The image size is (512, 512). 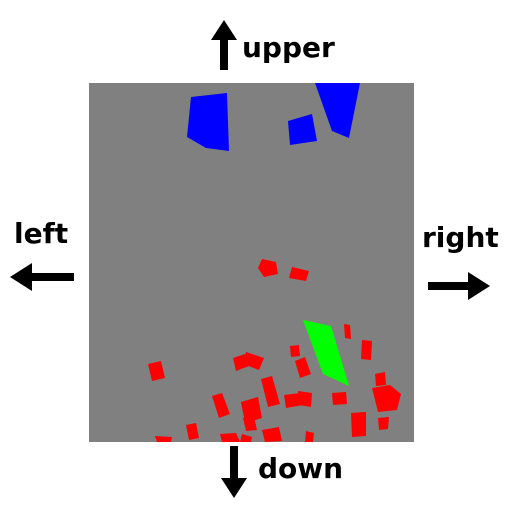 I want to click on arrow-down-icon, so click(x=234, y=472).